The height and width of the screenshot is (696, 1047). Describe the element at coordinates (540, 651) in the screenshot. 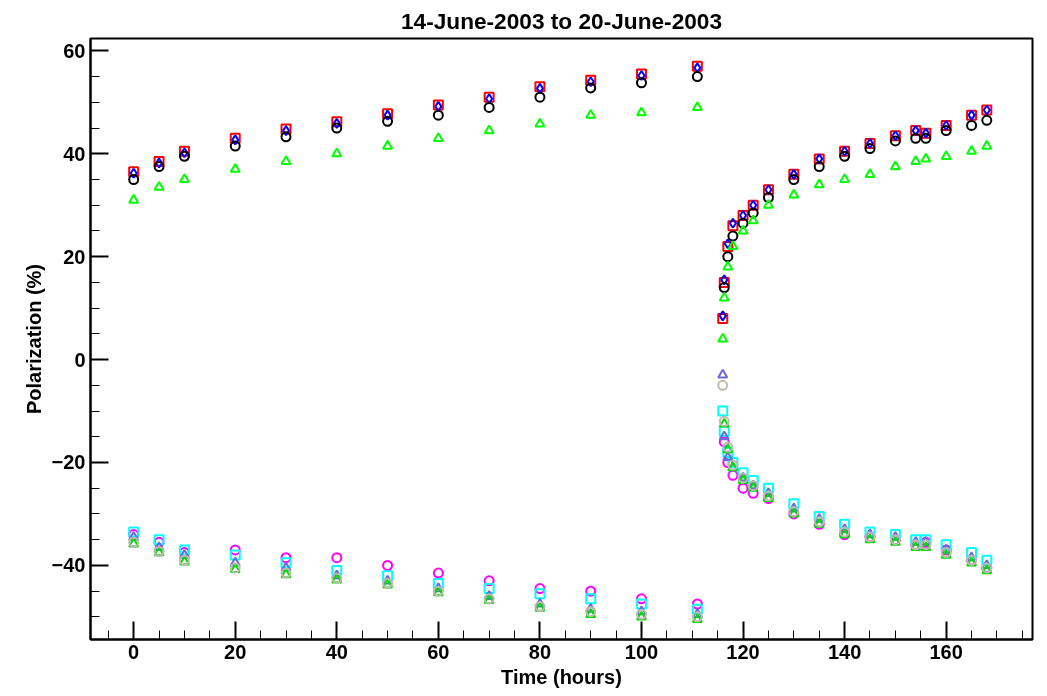

I see `x-tick-label: 80` at that location.